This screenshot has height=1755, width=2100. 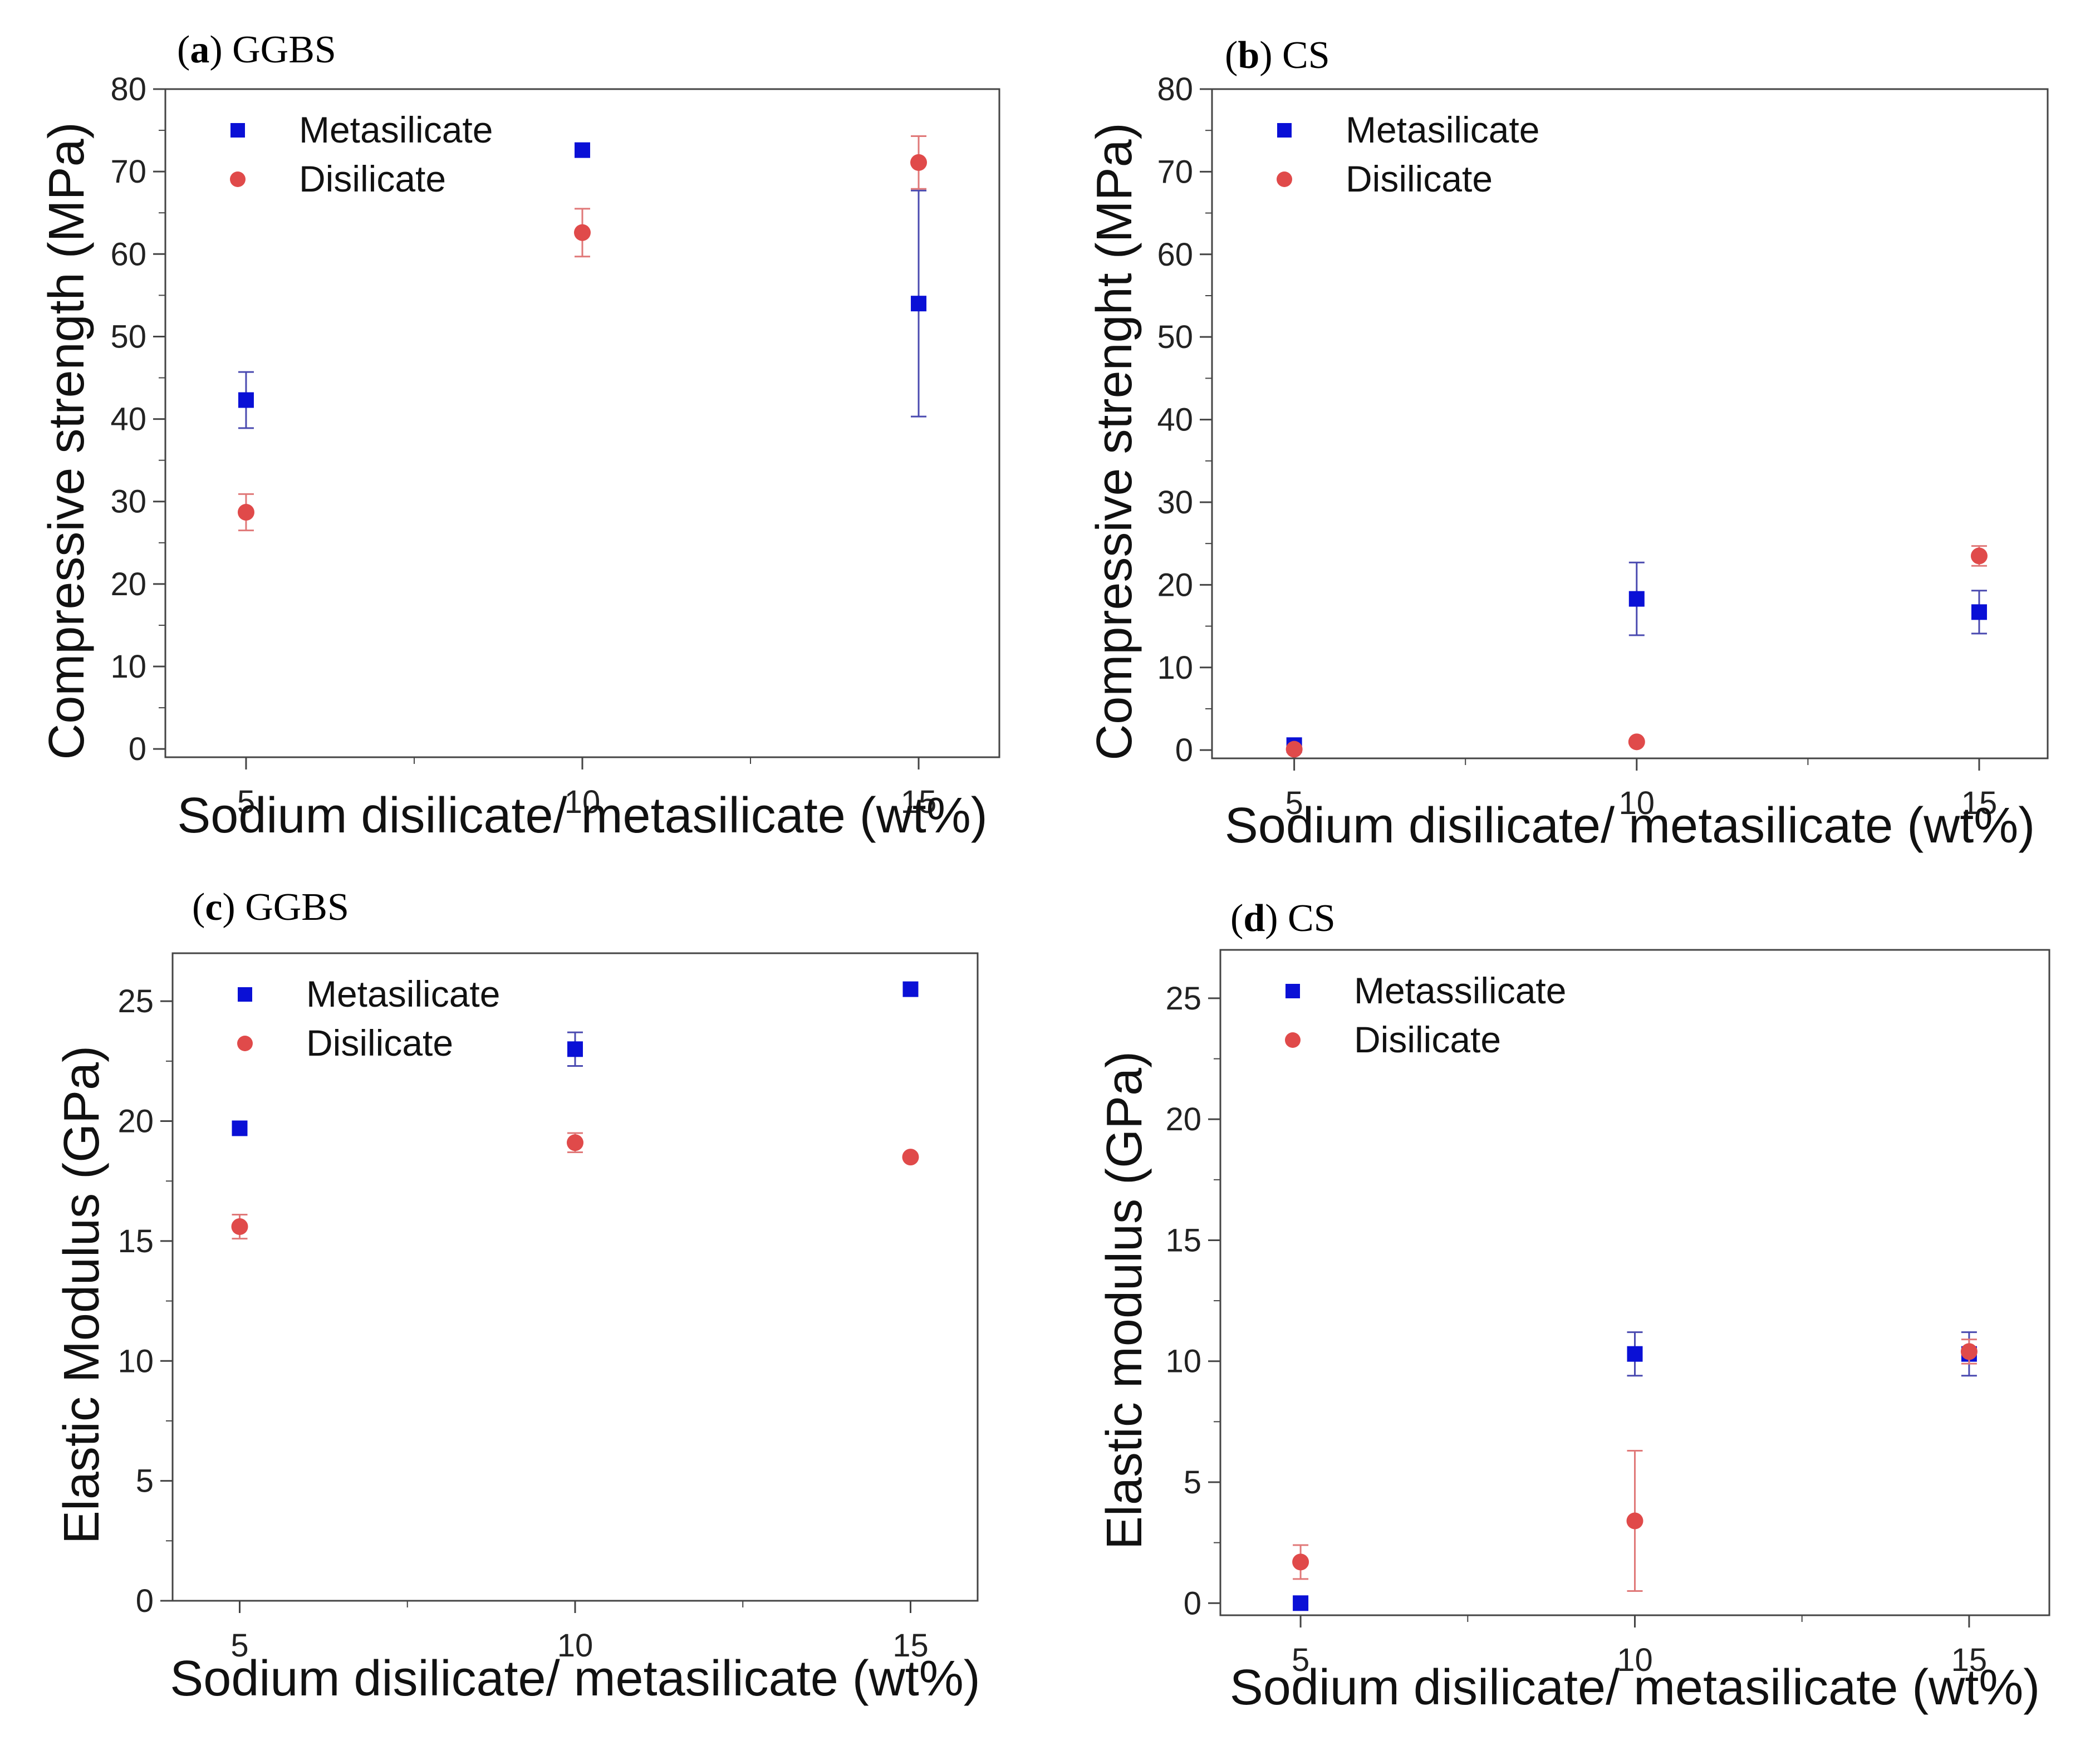 What do you see at coordinates (82, 1295) in the screenshot?
I see `y-axis-title: Elastic Modulus (GPa)` at bounding box center [82, 1295].